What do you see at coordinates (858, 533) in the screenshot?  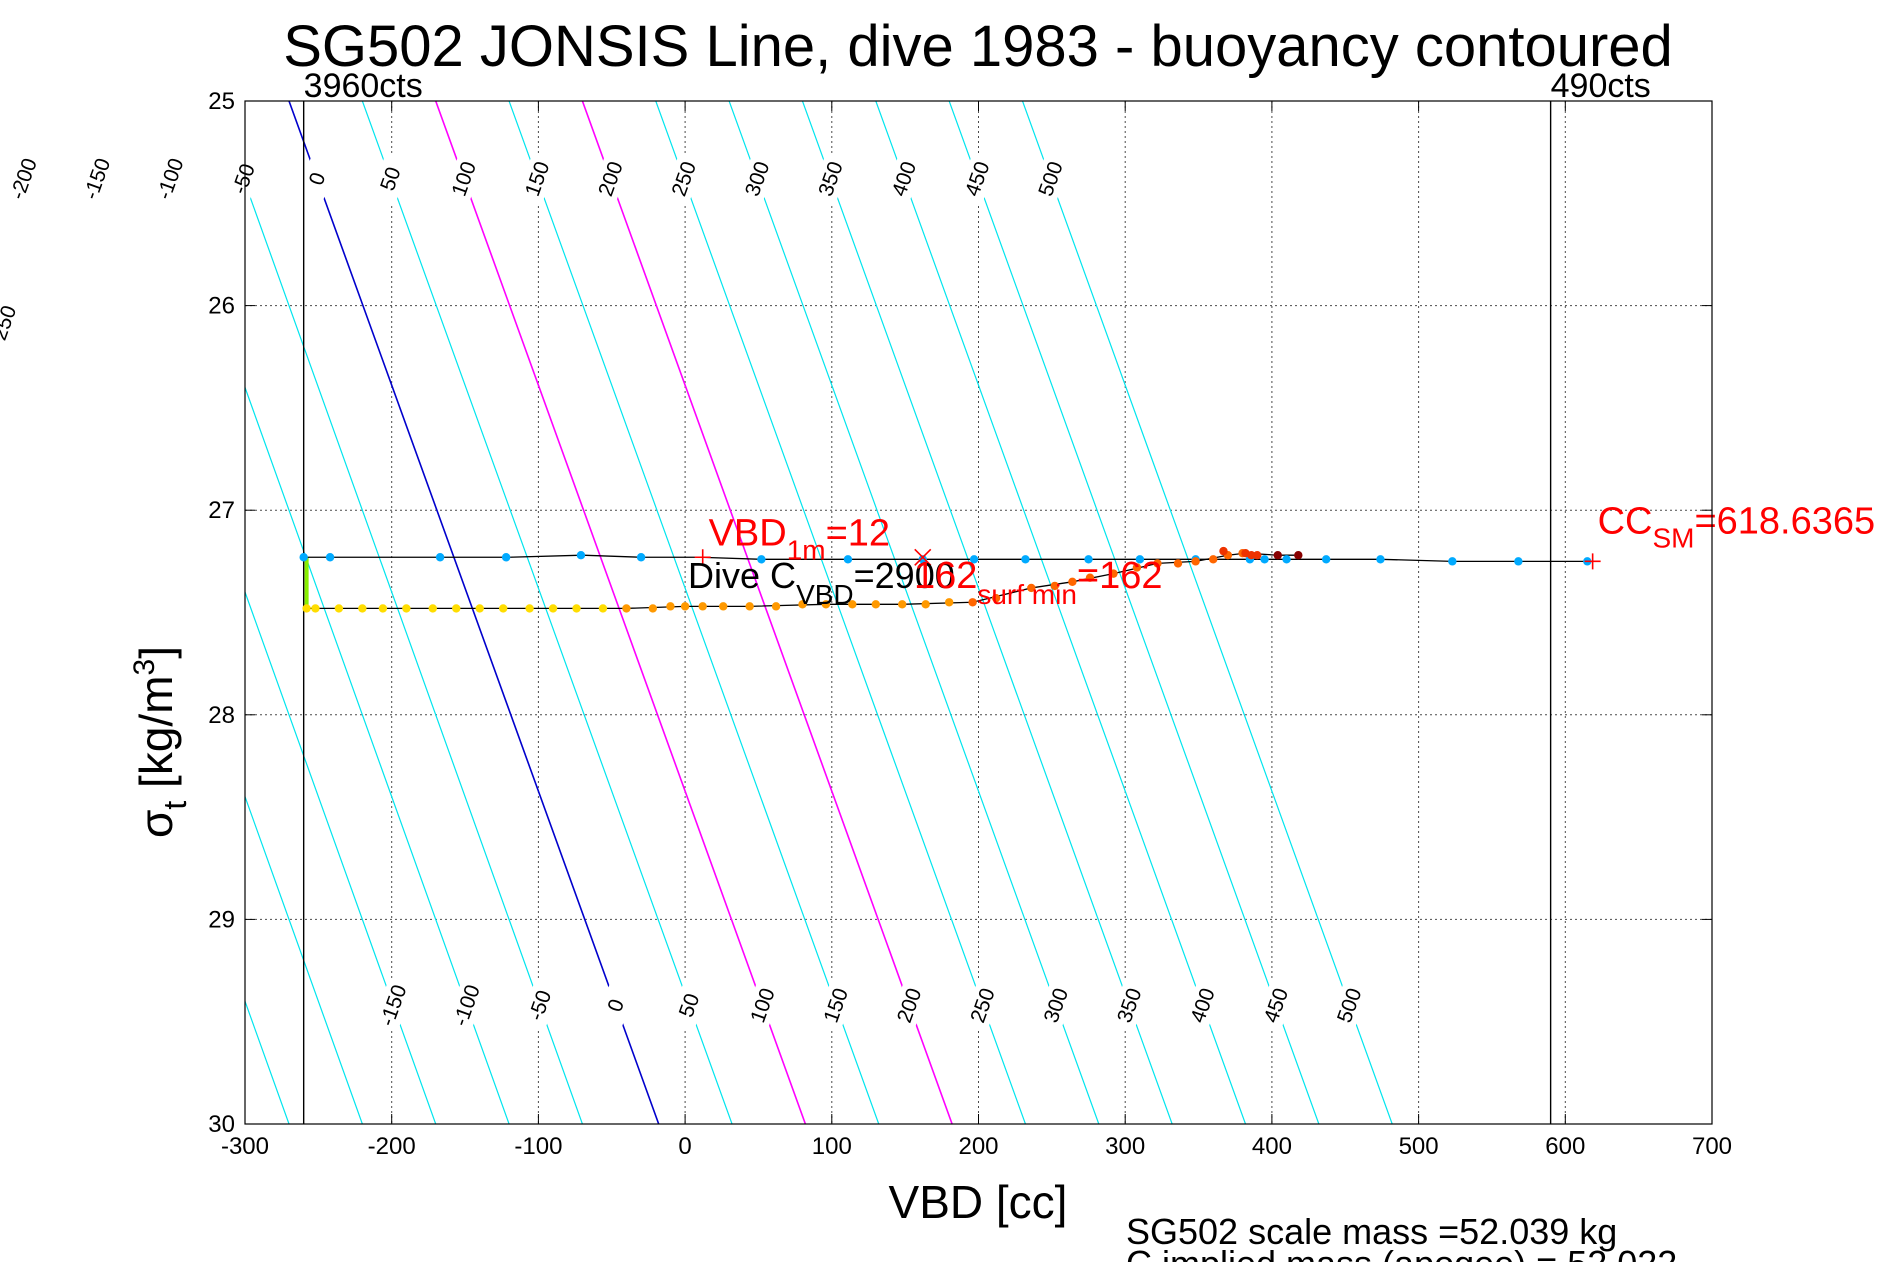 I see `annotation-vbd1m-tail: =12` at bounding box center [858, 533].